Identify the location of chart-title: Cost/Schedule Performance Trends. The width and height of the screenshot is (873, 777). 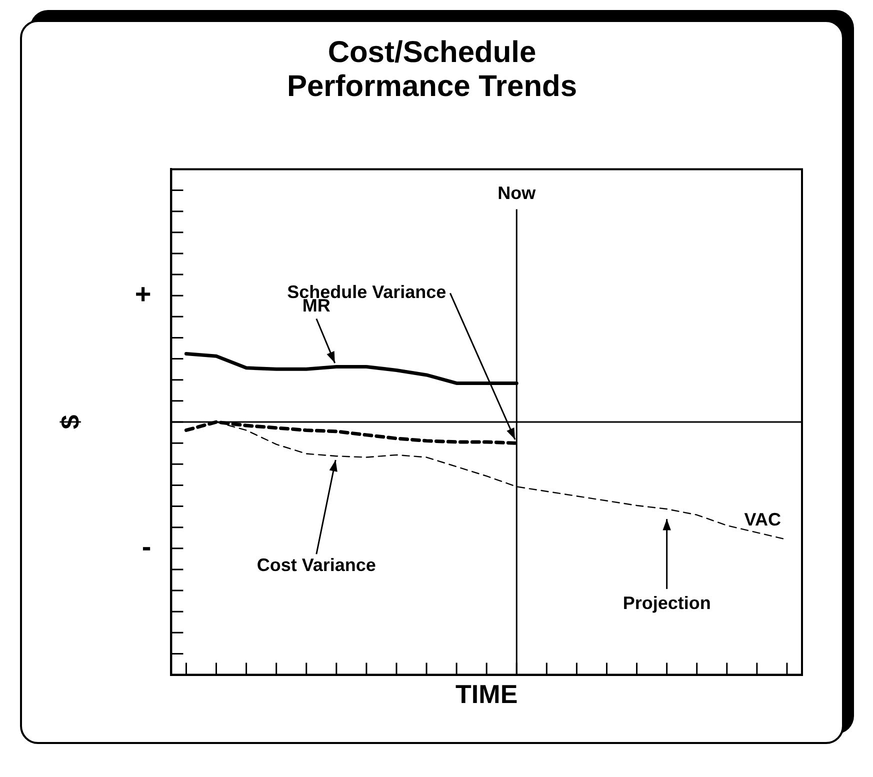
(432, 70).